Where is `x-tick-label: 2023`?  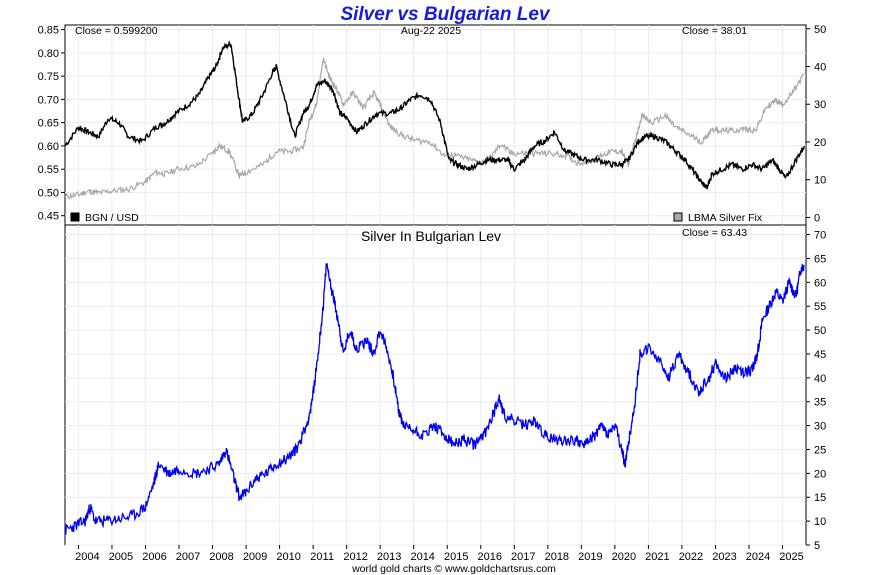 x-tick-label: 2023 is located at coordinates (724, 557).